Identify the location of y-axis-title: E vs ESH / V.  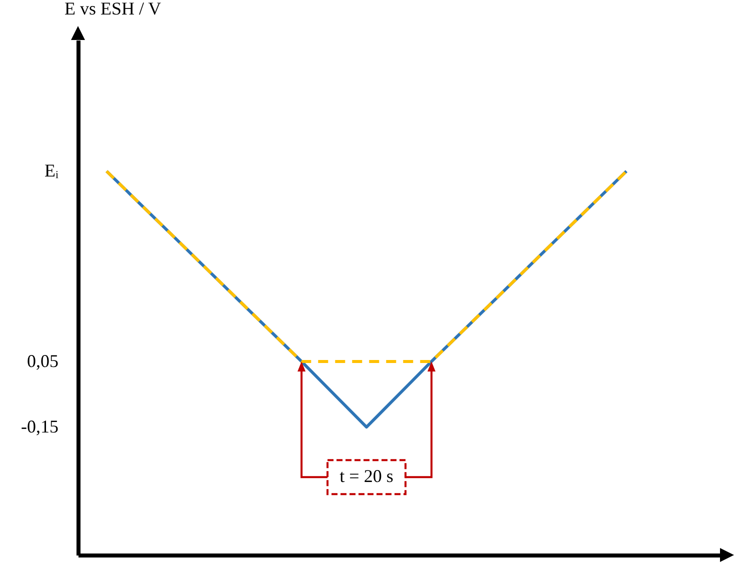
(113, 9).